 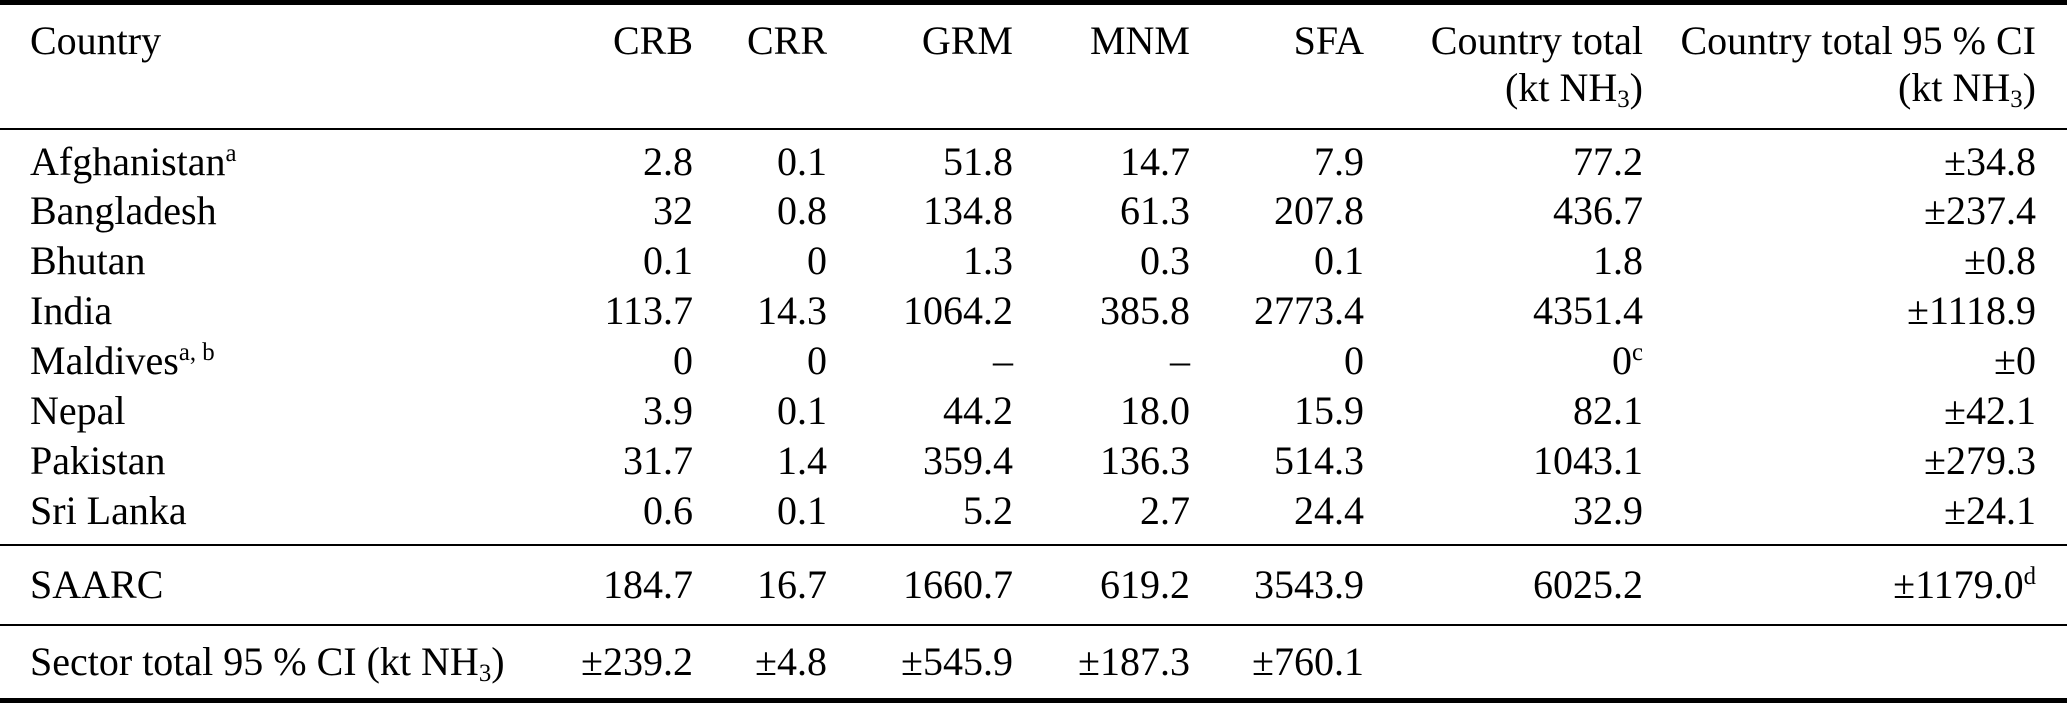 I want to click on col-header-country: Country, so click(x=246, y=66).